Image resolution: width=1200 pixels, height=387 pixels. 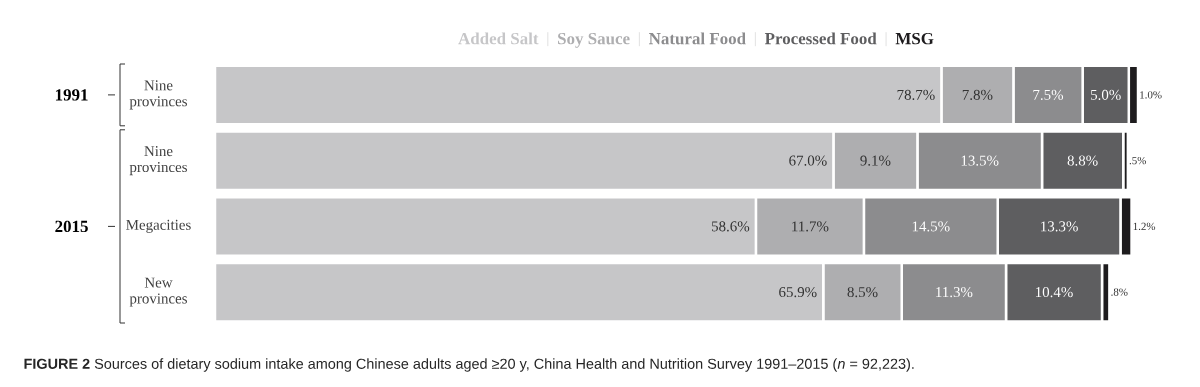 What do you see at coordinates (697, 38) in the screenshot?
I see `text: Natural Food` at bounding box center [697, 38].